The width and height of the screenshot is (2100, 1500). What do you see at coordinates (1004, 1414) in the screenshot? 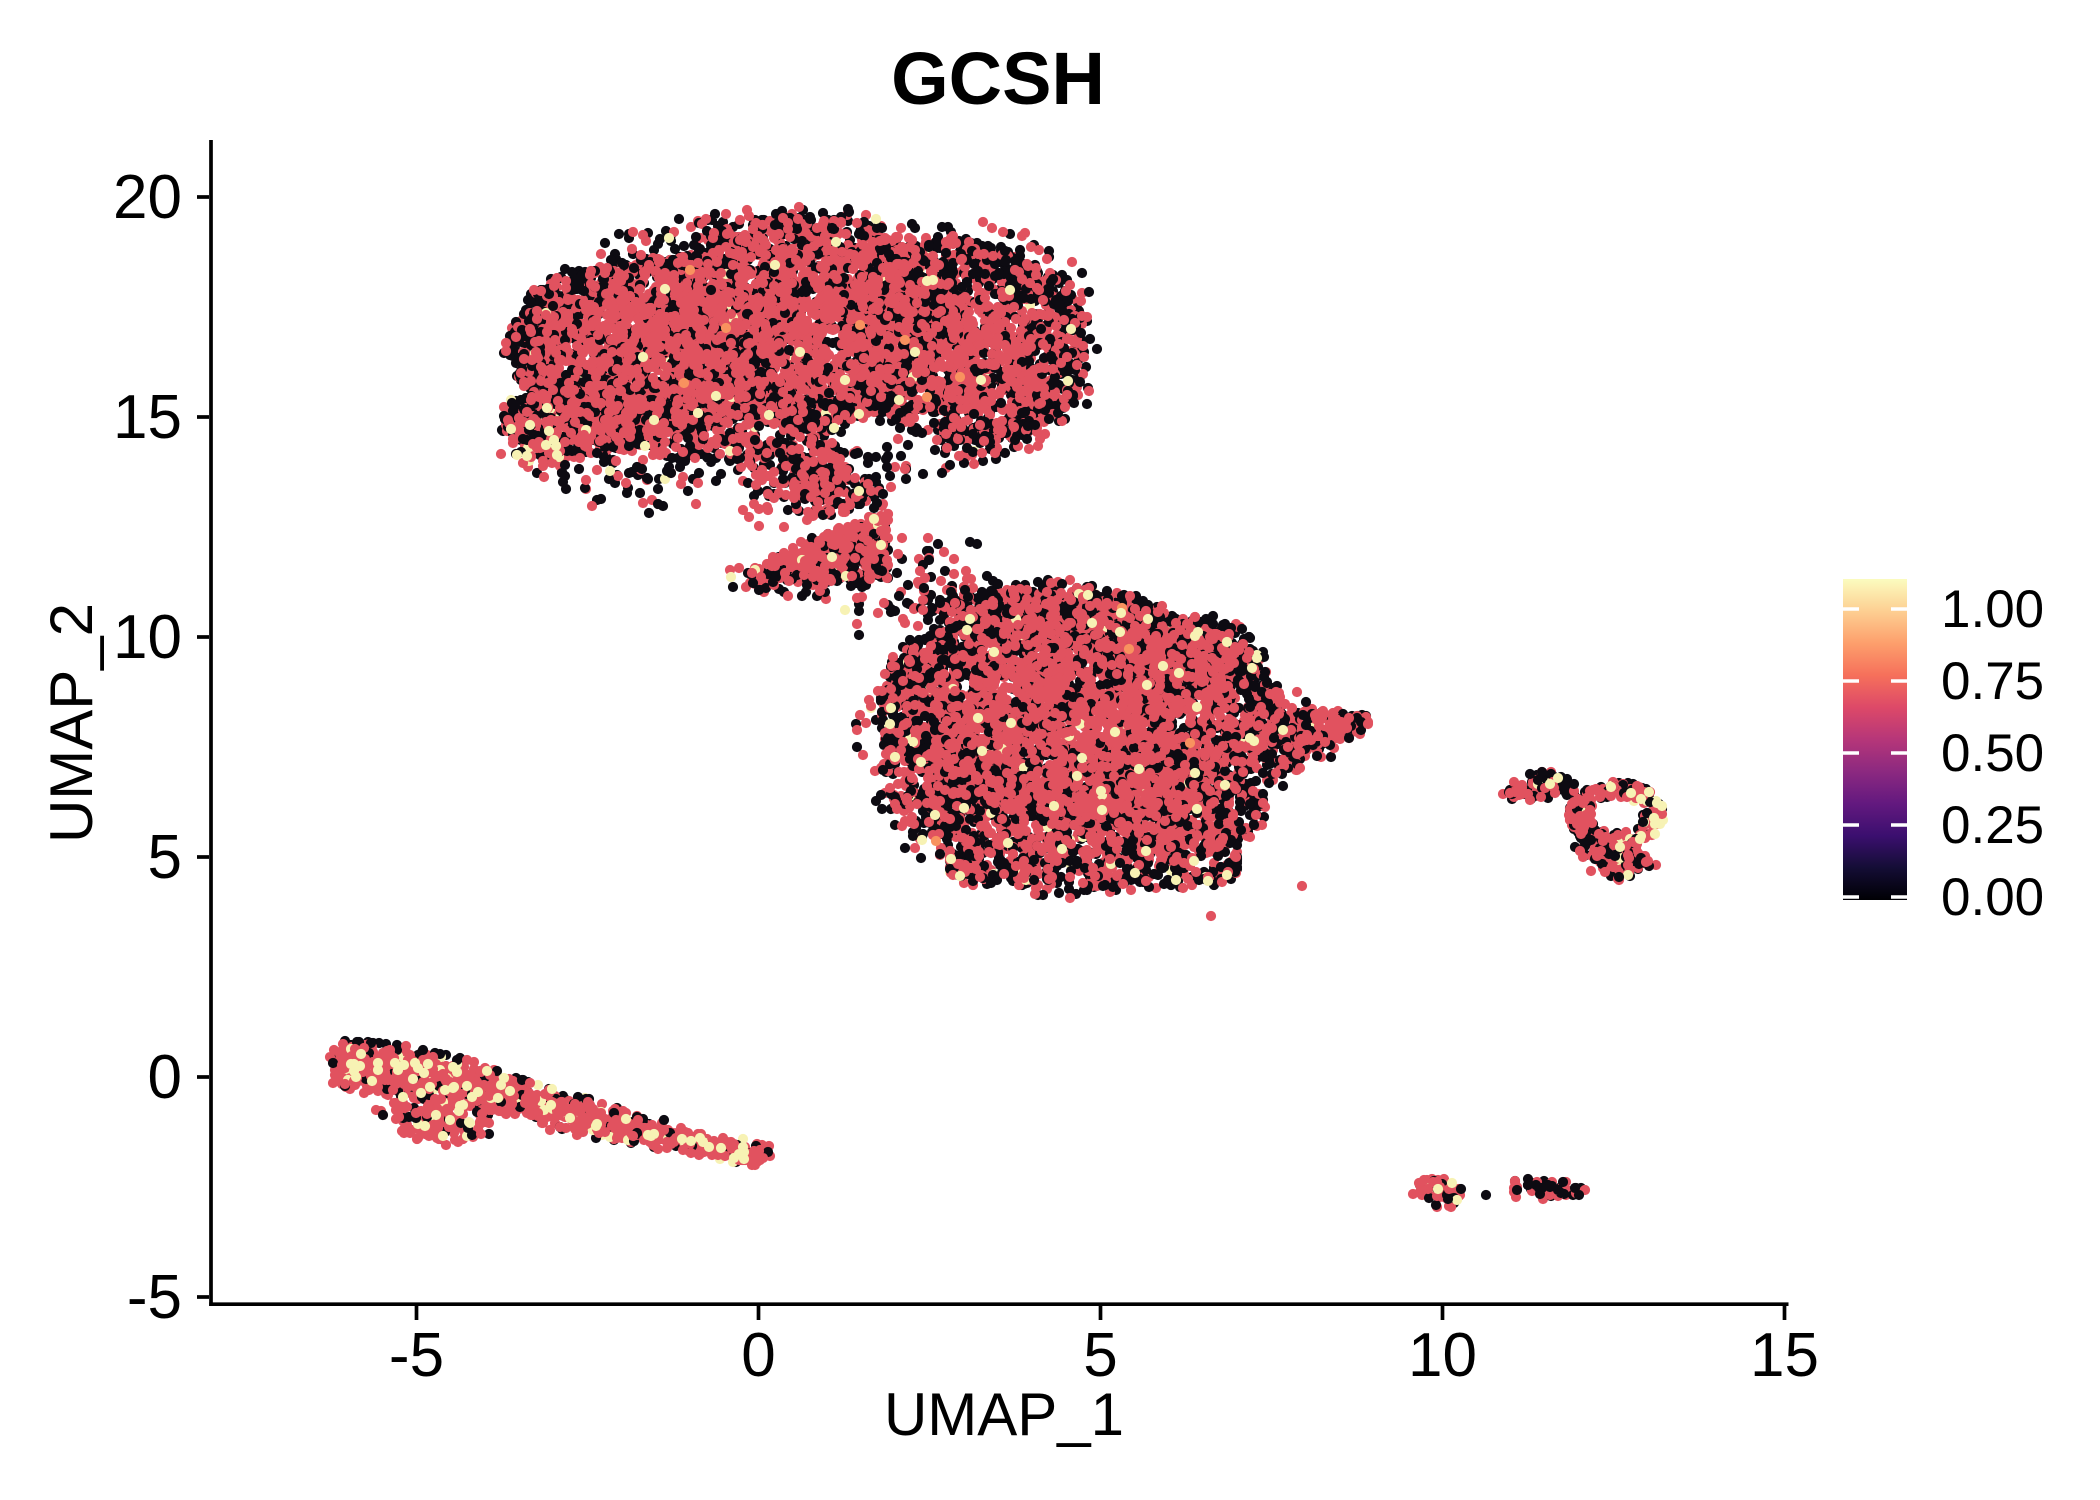
I see `svg-text: UMAP_1` at bounding box center [1004, 1414].